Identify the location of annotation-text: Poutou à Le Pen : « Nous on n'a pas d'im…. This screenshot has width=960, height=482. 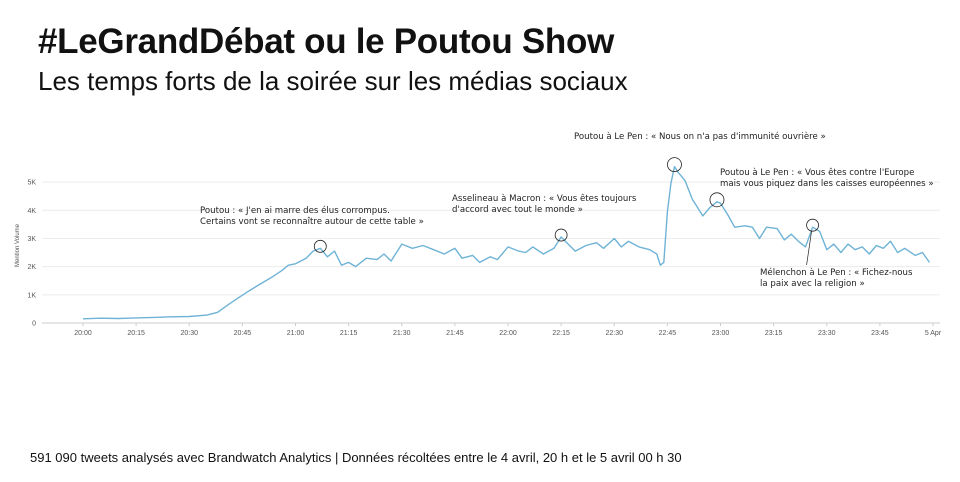
(700, 136).